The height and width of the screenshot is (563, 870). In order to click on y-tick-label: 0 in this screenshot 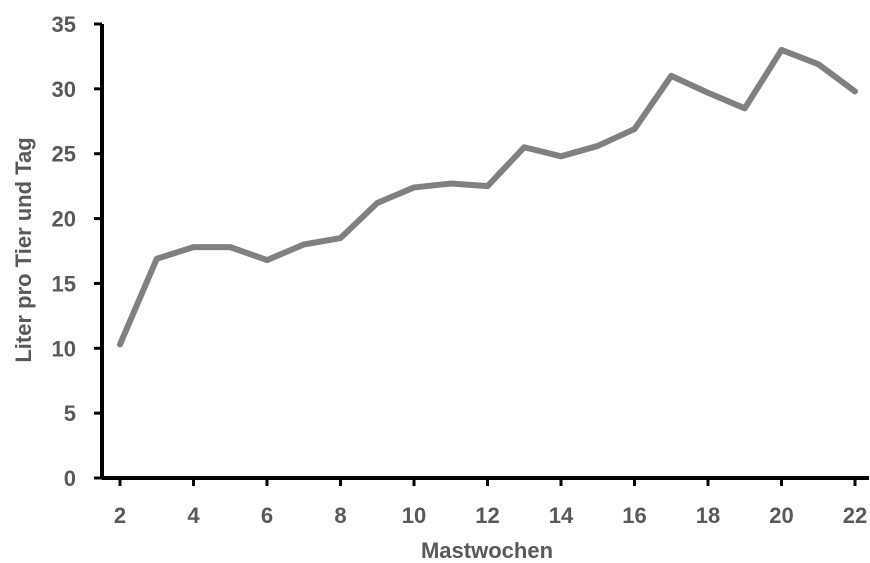, I will do `click(70, 478)`.